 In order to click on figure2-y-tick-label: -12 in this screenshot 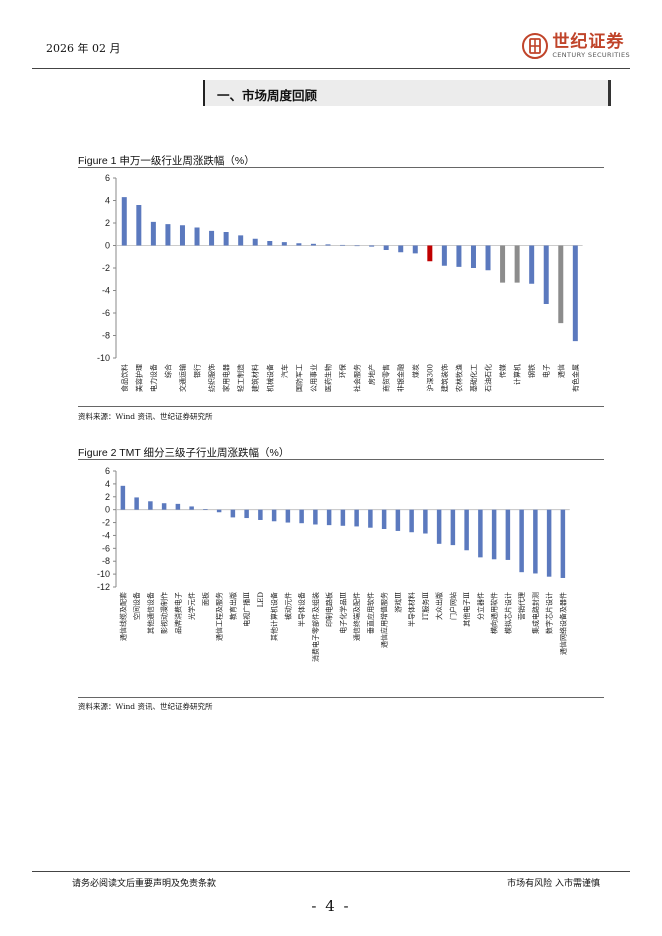, I will do `click(103, 587)`.